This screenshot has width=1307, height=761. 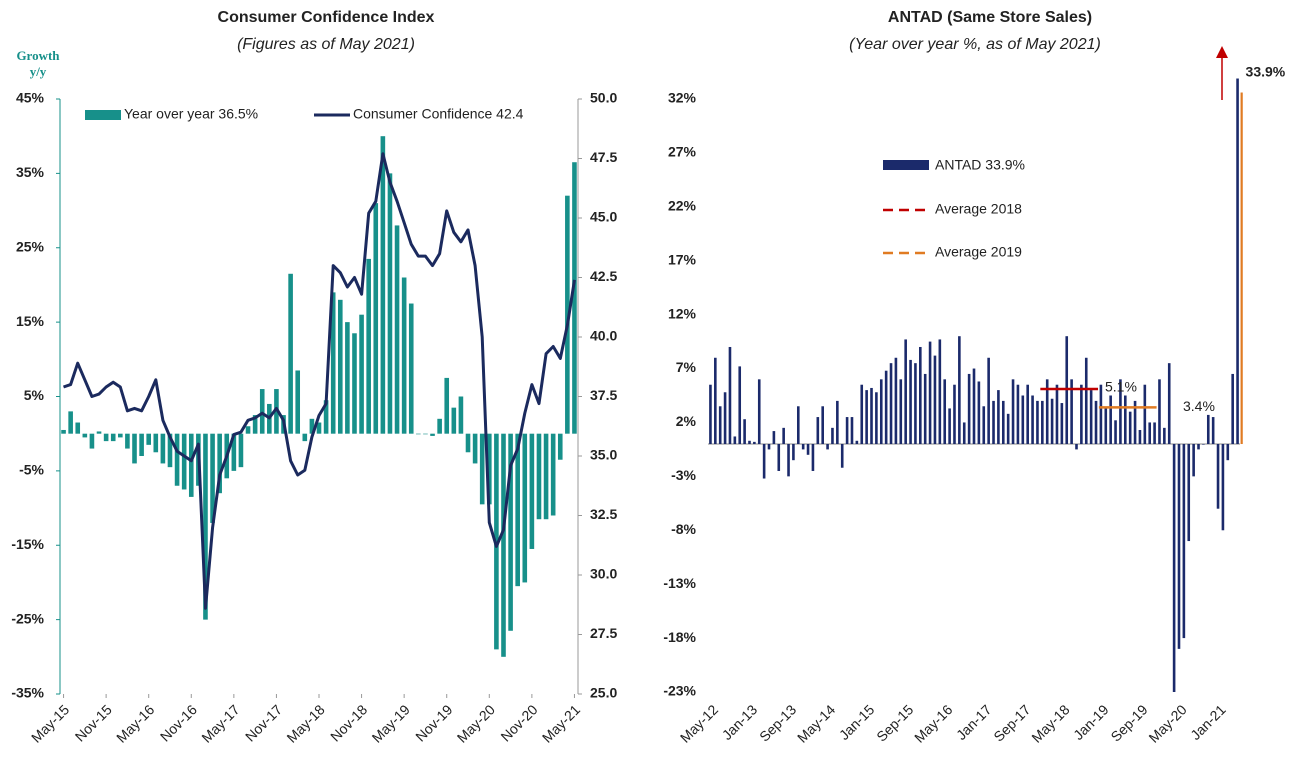 What do you see at coordinates (603, 336) in the screenshot?
I see `y2-tick-label: 40.0` at bounding box center [603, 336].